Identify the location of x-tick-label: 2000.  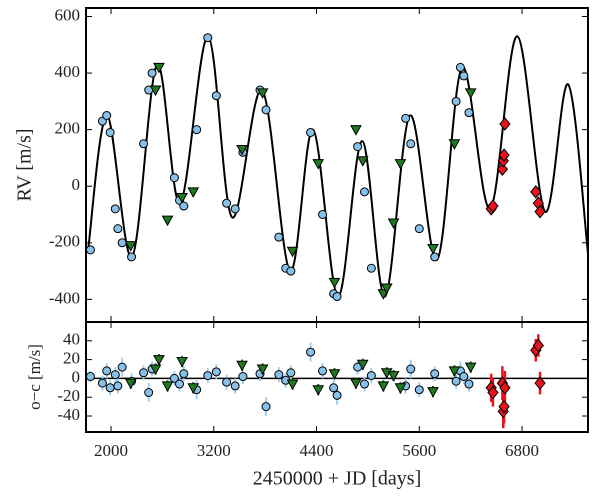
(111, 450).